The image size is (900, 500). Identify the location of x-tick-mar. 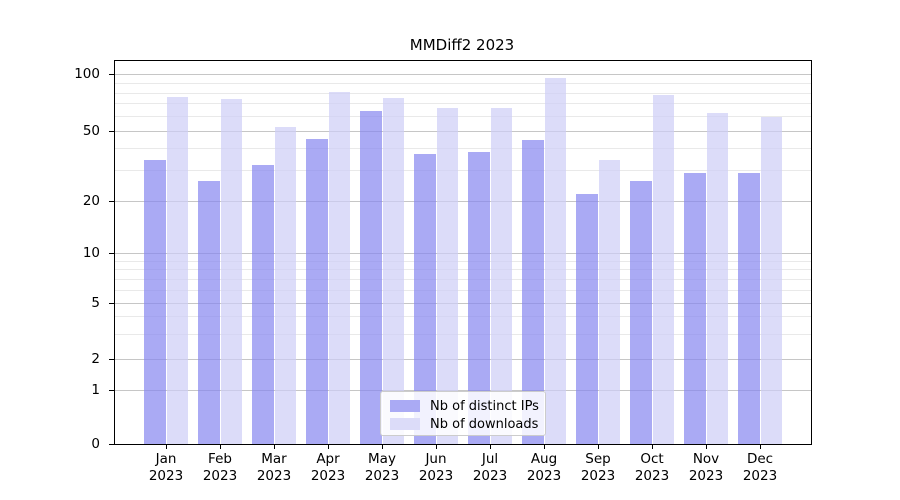
(274, 446).